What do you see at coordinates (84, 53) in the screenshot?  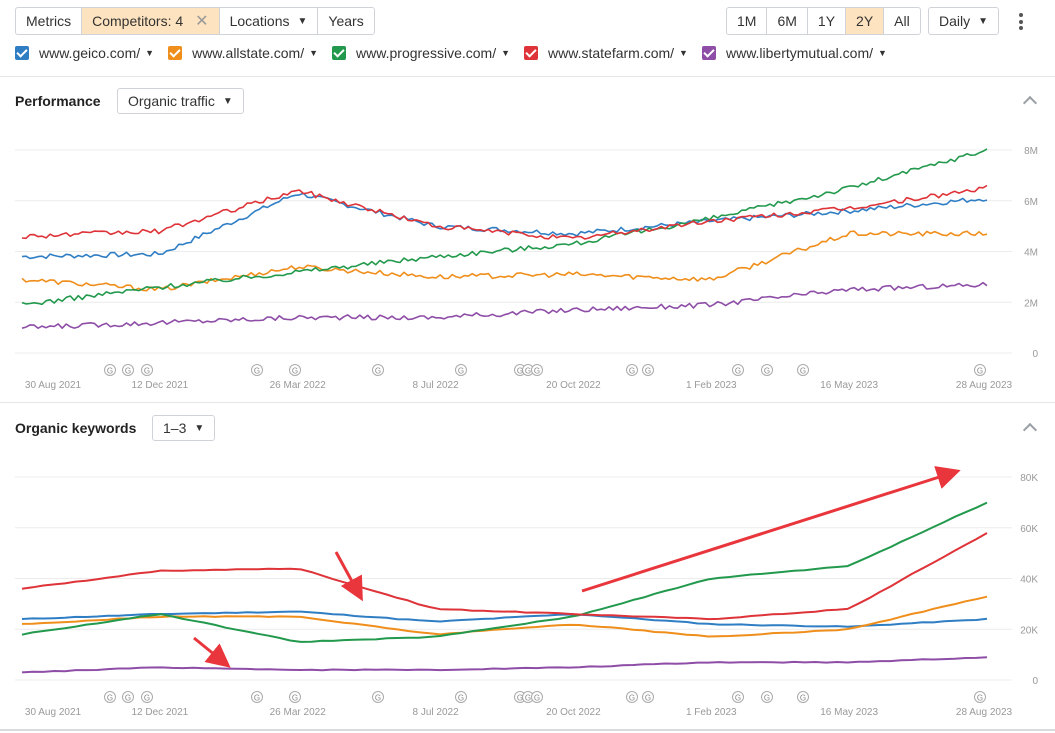 I see `legend-item-geico: www.geico.com/ ▼` at bounding box center [84, 53].